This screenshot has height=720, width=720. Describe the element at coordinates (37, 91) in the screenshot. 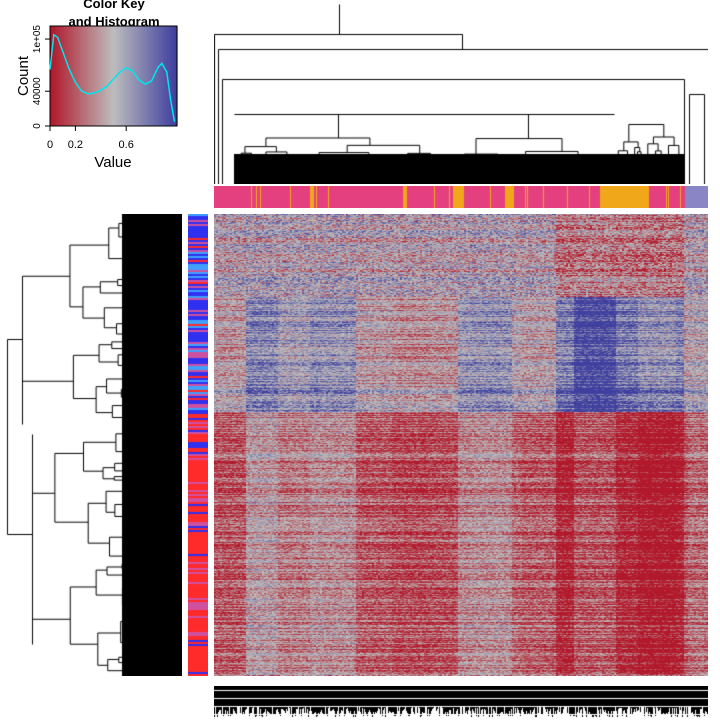

I see `y-tick-label: 40000` at that location.